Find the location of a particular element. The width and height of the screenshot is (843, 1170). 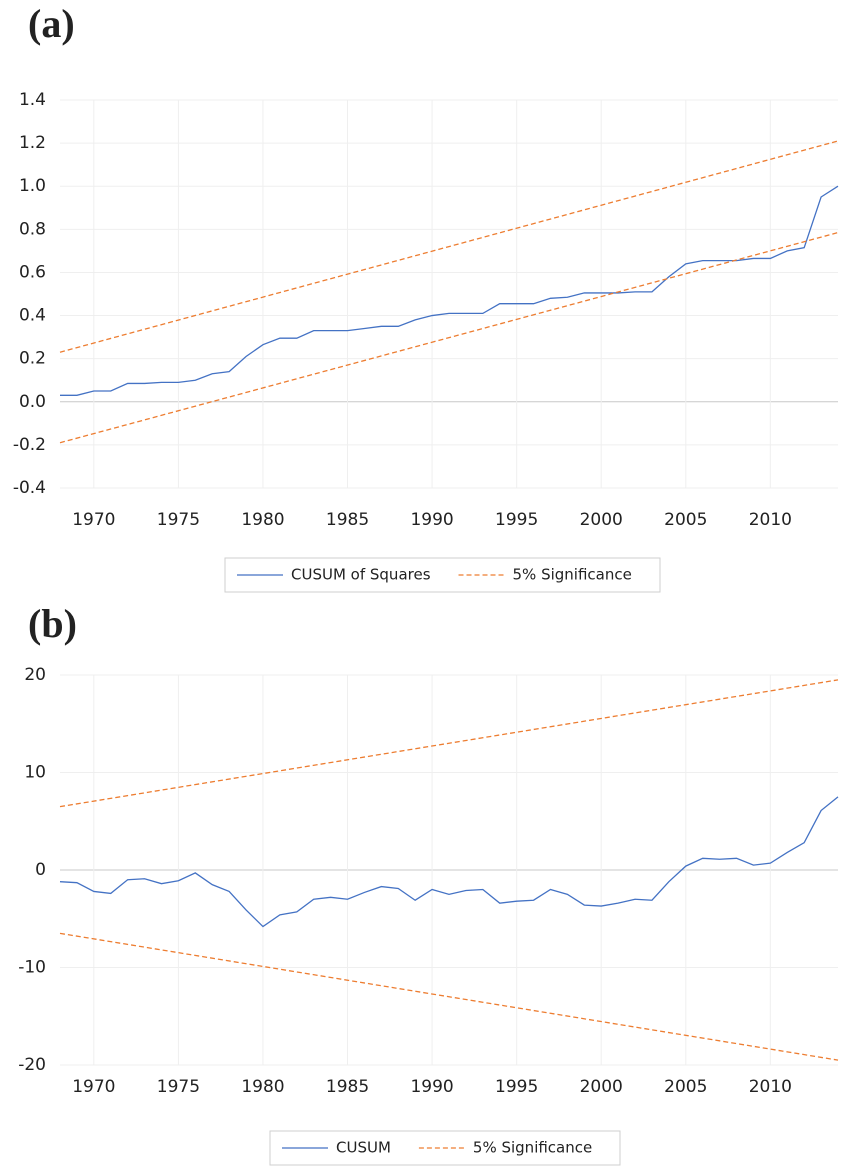

y-tick-label: 0 is located at coordinates (40, 870).